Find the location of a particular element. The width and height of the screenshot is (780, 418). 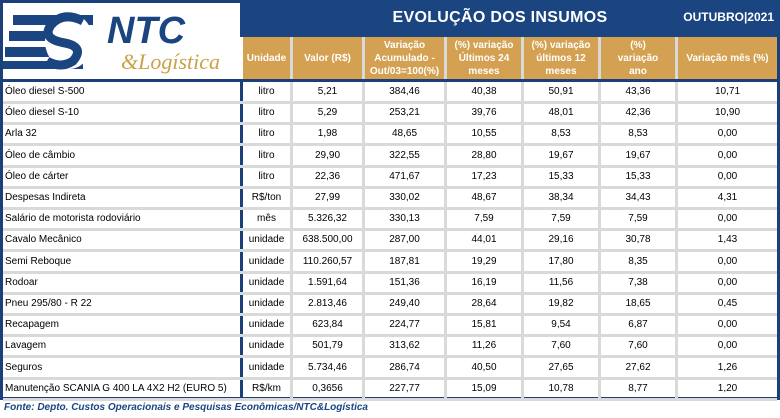

cell-item-name: Seguros is located at coordinates (24, 367).